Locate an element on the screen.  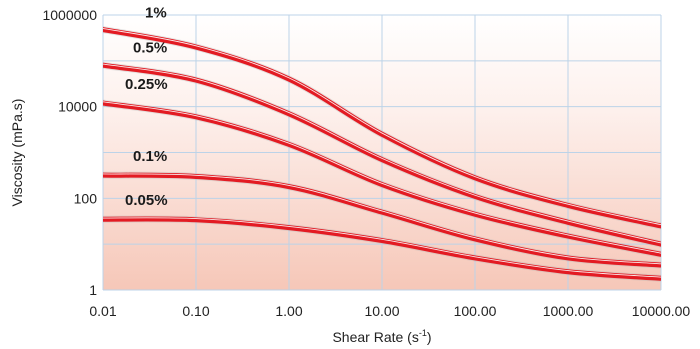
x-tick-label: 100.00 is located at coordinates (475, 311).